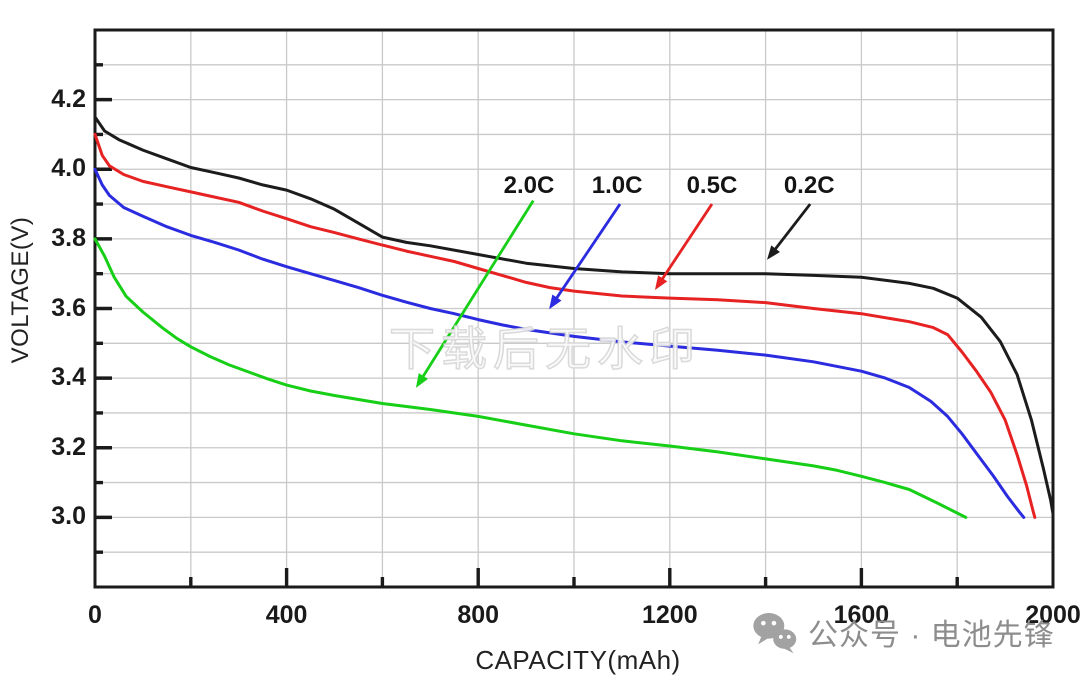 Image resolution: width=1080 pixels, height=682 pixels. I want to click on annotation-arrow-head-1.0C, so click(555, 302).